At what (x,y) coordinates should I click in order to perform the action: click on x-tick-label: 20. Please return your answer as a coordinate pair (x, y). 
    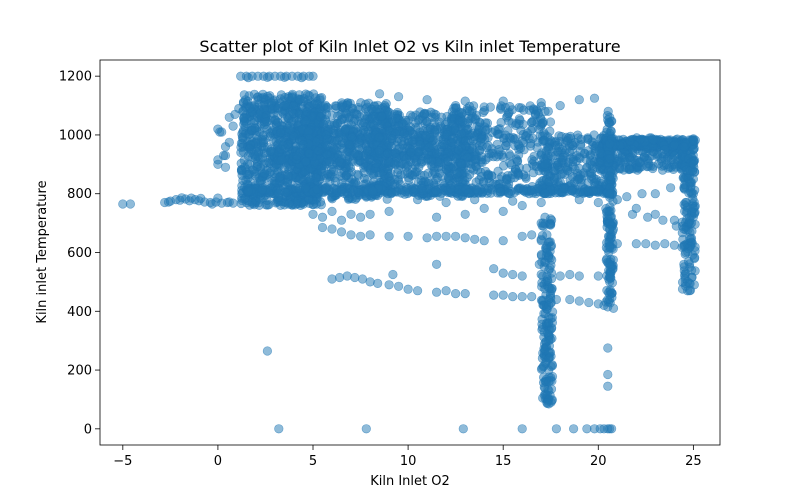
    Looking at the image, I should click on (598, 461).